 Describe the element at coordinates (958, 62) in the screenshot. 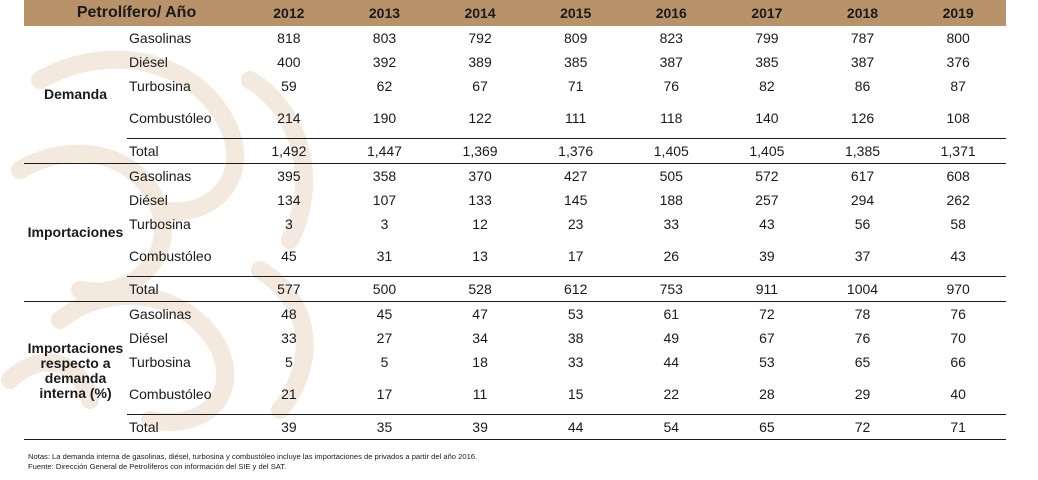

I see `table-cell: 376` at that location.